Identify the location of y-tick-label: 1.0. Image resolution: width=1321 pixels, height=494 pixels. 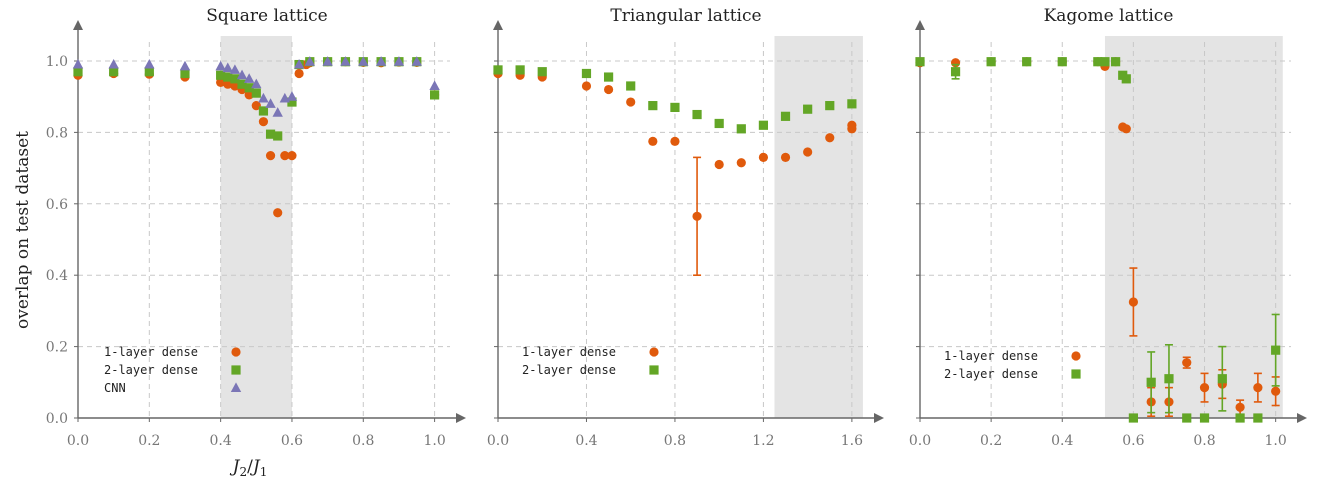
(57, 62).